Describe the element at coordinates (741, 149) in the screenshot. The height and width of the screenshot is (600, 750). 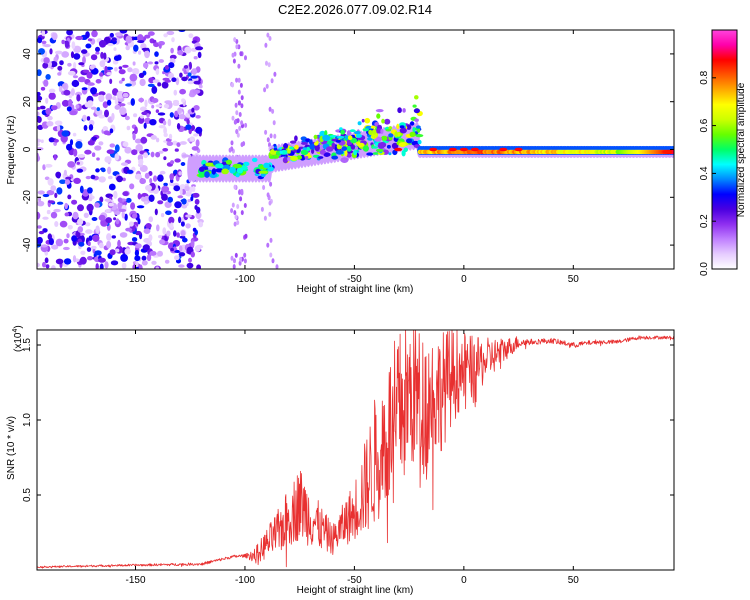
I see `colorbar-label: Normalized spectral amplitude` at that location.